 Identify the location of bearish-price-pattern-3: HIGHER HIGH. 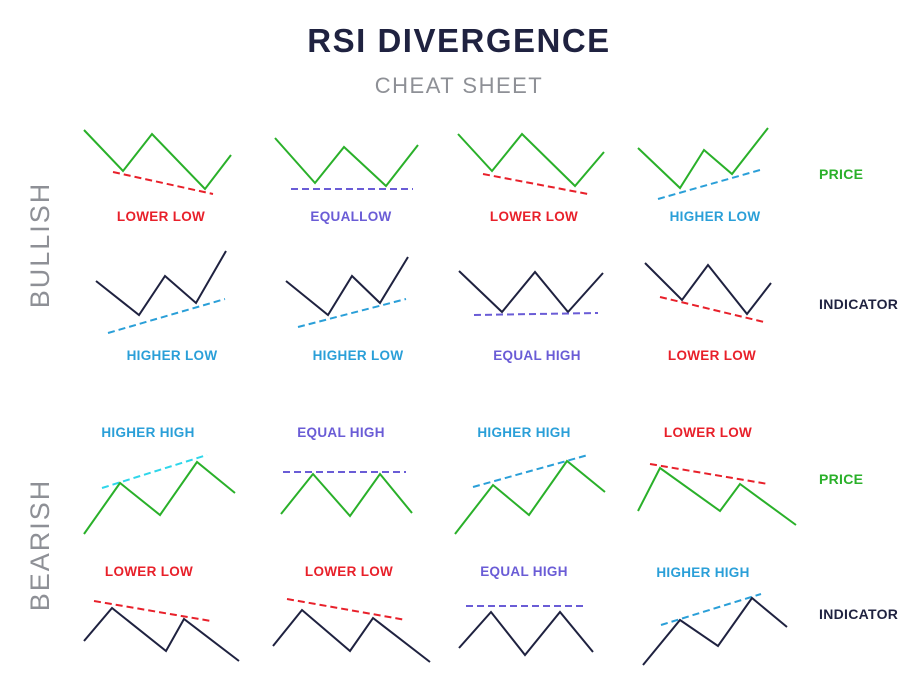
(530, 480).